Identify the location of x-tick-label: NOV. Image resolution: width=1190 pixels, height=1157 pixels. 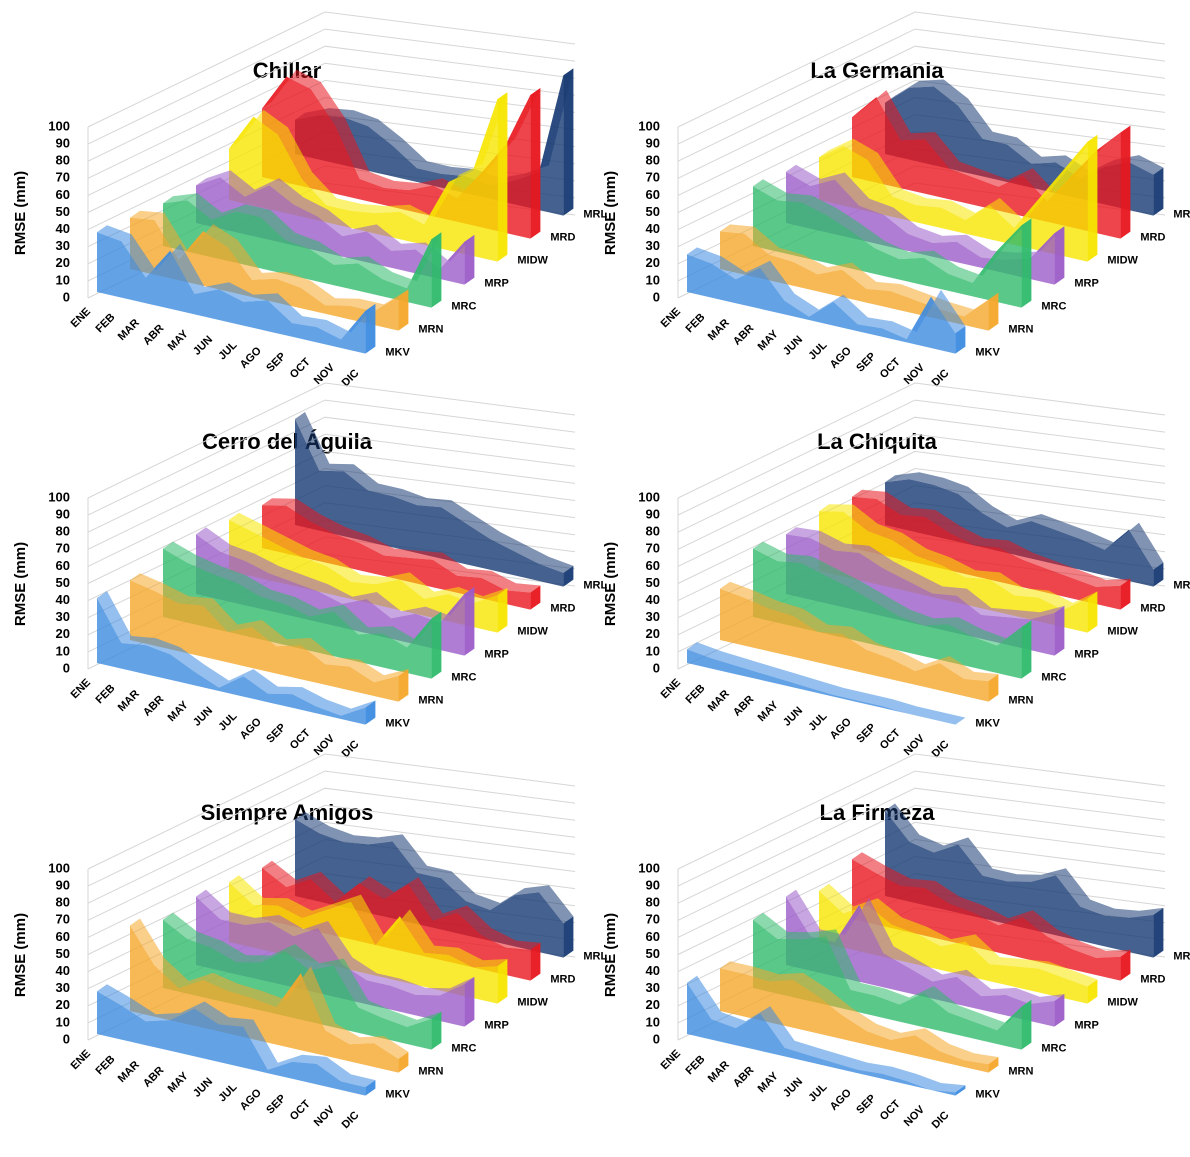
(915, 1116).